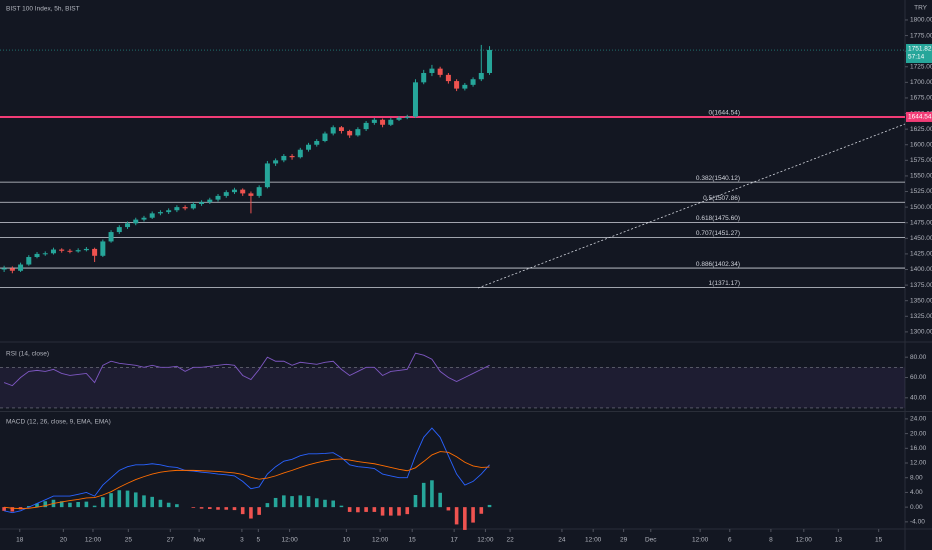 The image size is (932, 550). What do you see at coordinates (27, 354) in the screenshot?
I see `pane-title: RSI (14, close)` at bounding box center [27, 354].